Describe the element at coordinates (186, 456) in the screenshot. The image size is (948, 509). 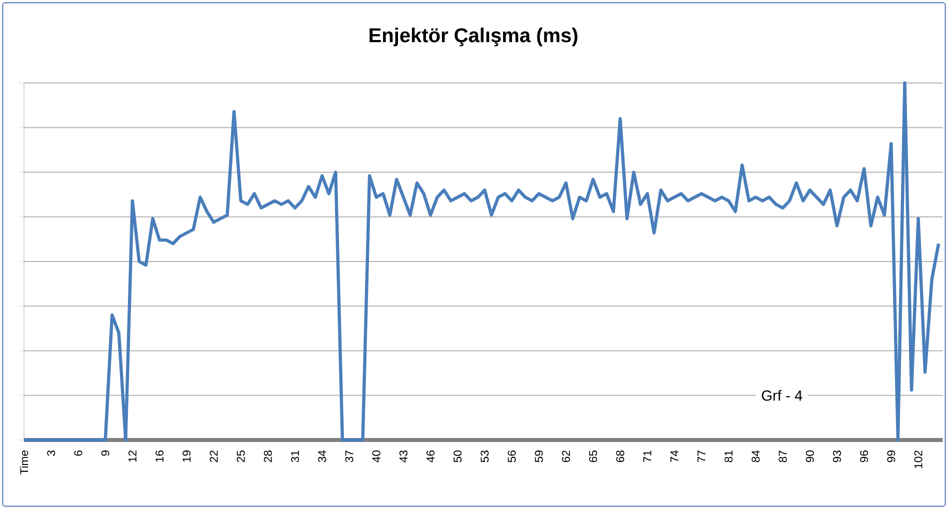
I see `x-tick-label: 19` at that location.